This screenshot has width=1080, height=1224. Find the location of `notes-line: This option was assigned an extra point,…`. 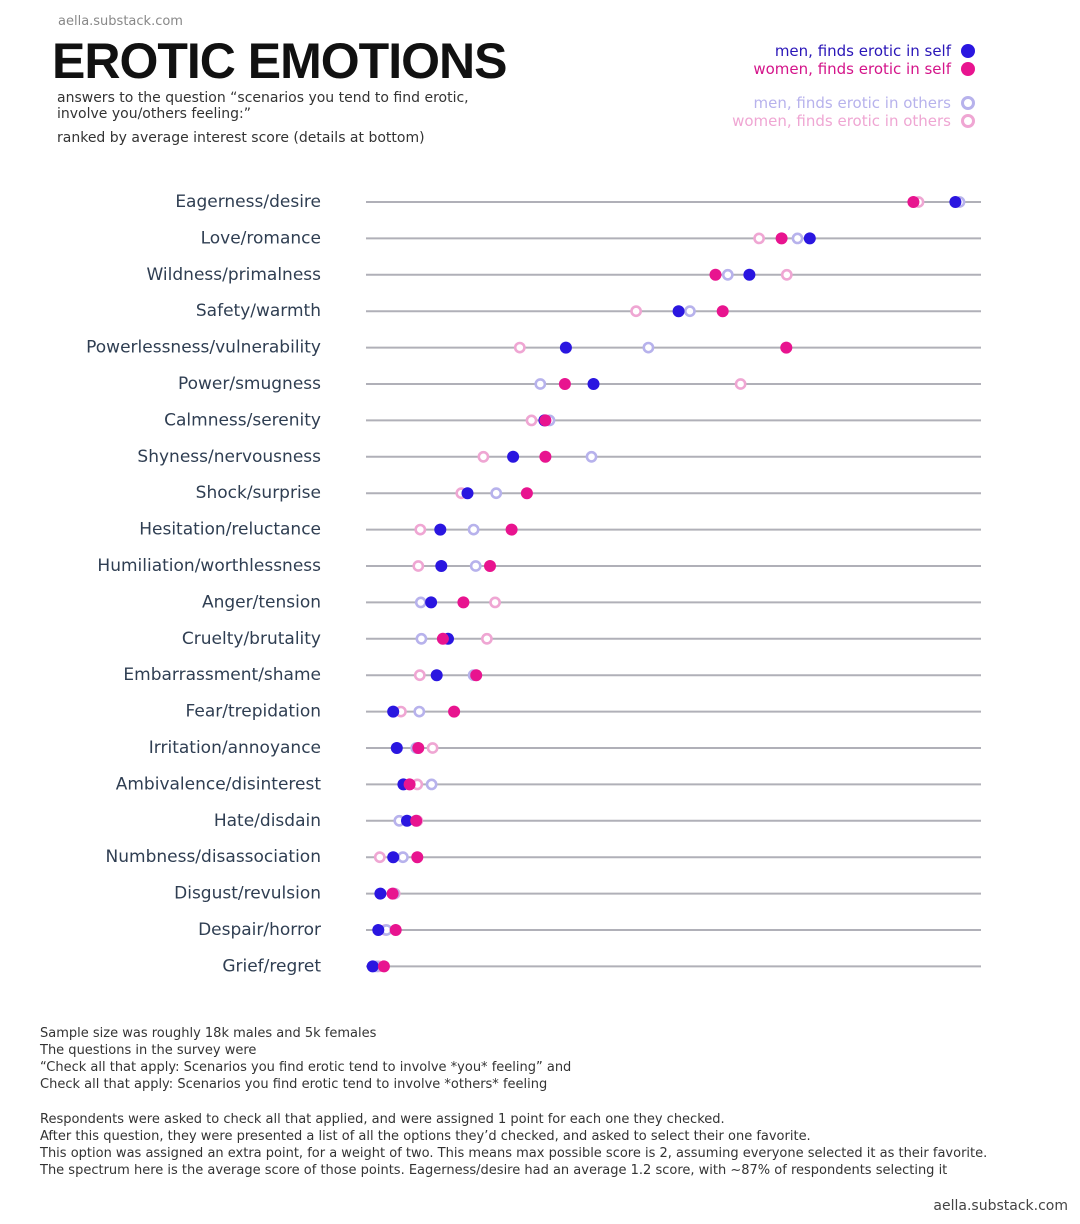

notes-line: This option was assigned an extra point,… is located at coordinates (514, 1153).